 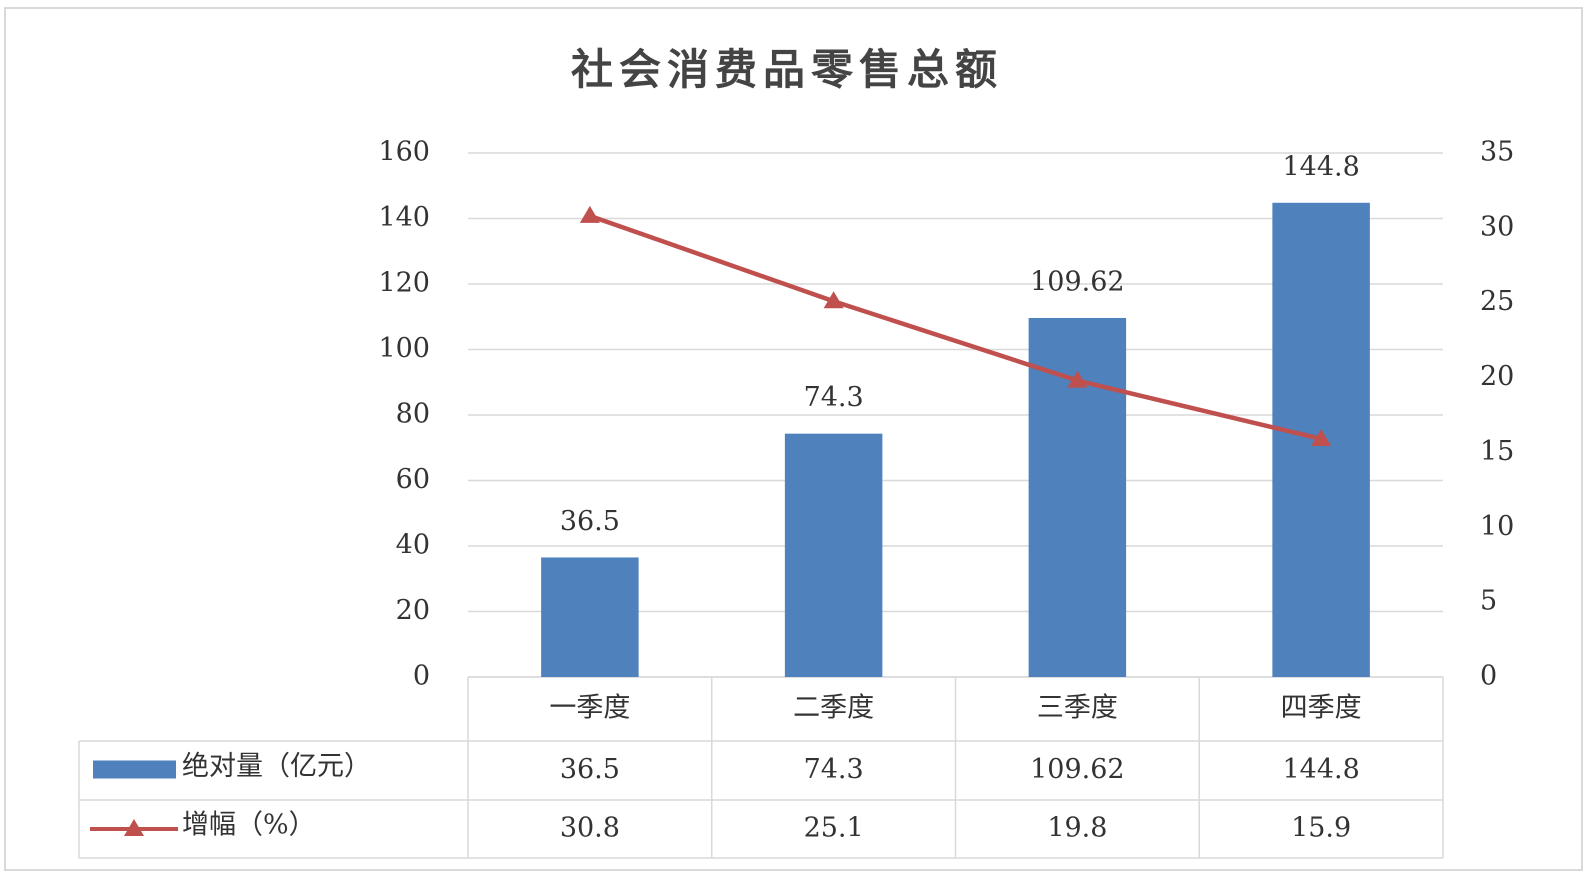 I want to click on table-value: 19.8, so click(x=1077, y=828).